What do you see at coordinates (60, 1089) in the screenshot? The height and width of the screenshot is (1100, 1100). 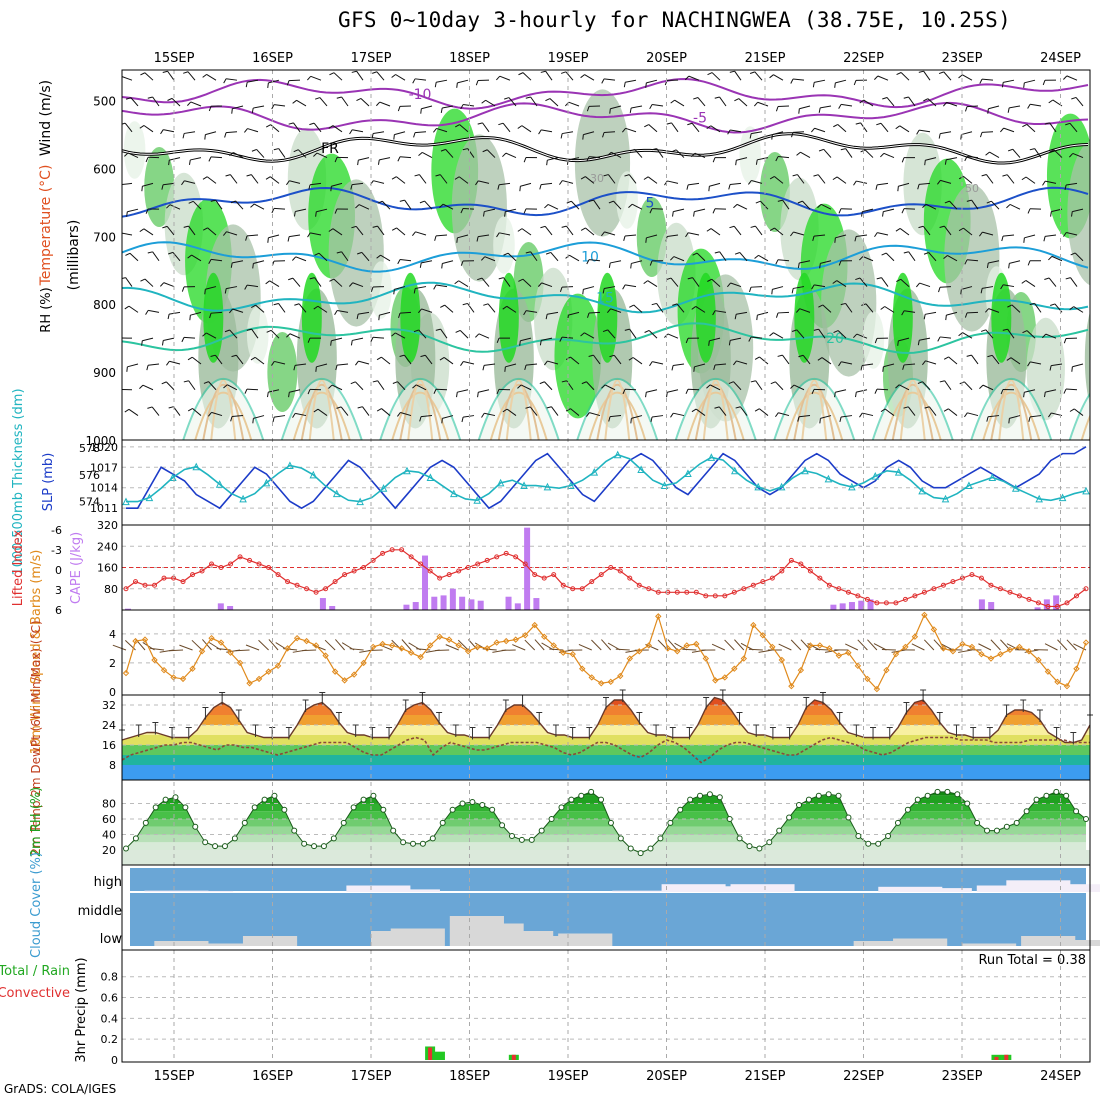 I see `credit-text: GrADS: COLA/IGES` at bounding box center [60, 1089].